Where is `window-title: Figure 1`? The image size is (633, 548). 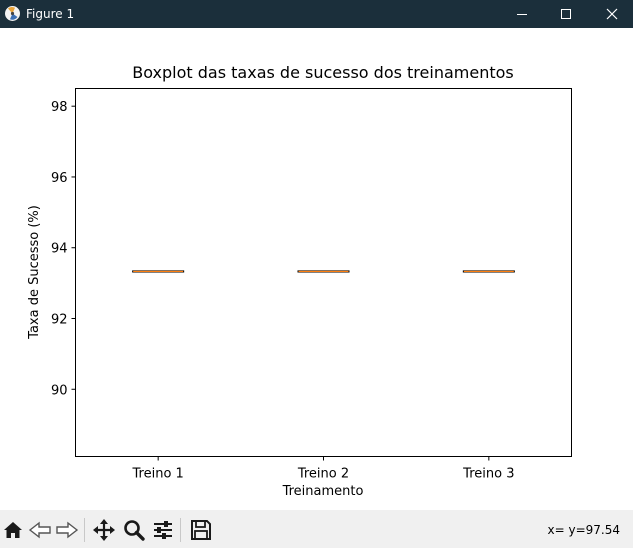
window-title: Figure 1 is located at coordinates (50, 14).